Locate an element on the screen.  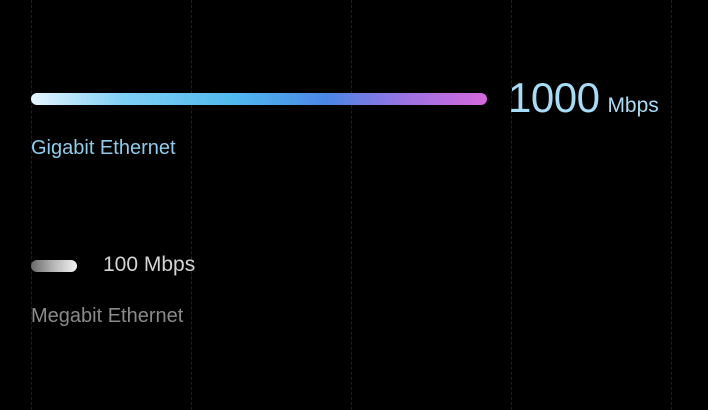
bar-megabit-ethernet is located at coordinates (54, 266).